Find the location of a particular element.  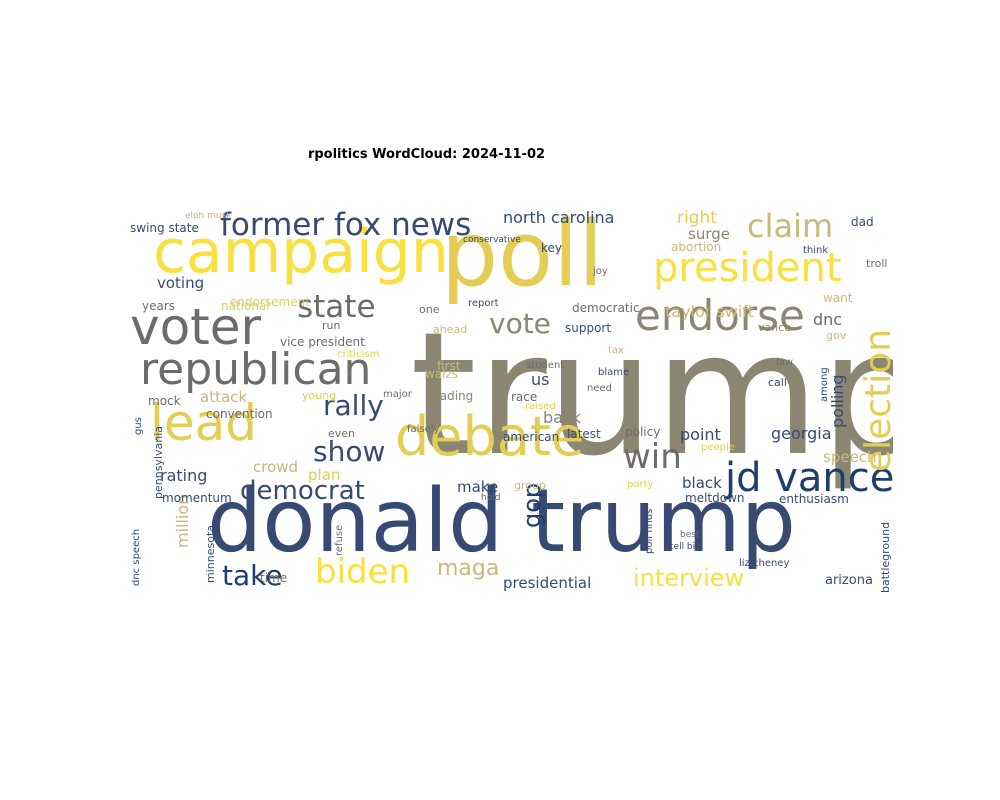

word-point: point is located at coordinates (700, 434).